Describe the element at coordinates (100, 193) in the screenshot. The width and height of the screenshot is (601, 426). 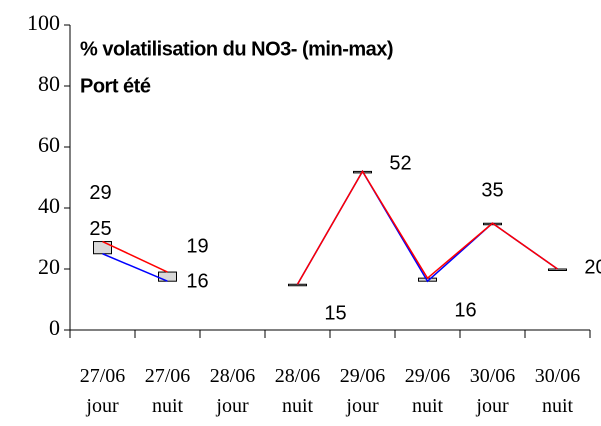
I see `value-label: 29` at that location.